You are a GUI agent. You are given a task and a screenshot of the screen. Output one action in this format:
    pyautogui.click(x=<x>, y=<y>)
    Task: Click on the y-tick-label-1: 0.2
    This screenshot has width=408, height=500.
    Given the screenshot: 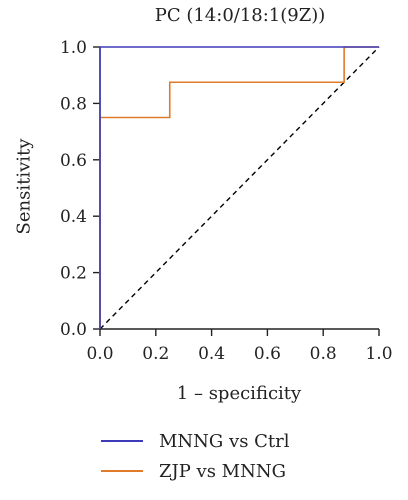 What is the action you would take?
    pyautogui.click(x=73, y=274)
    